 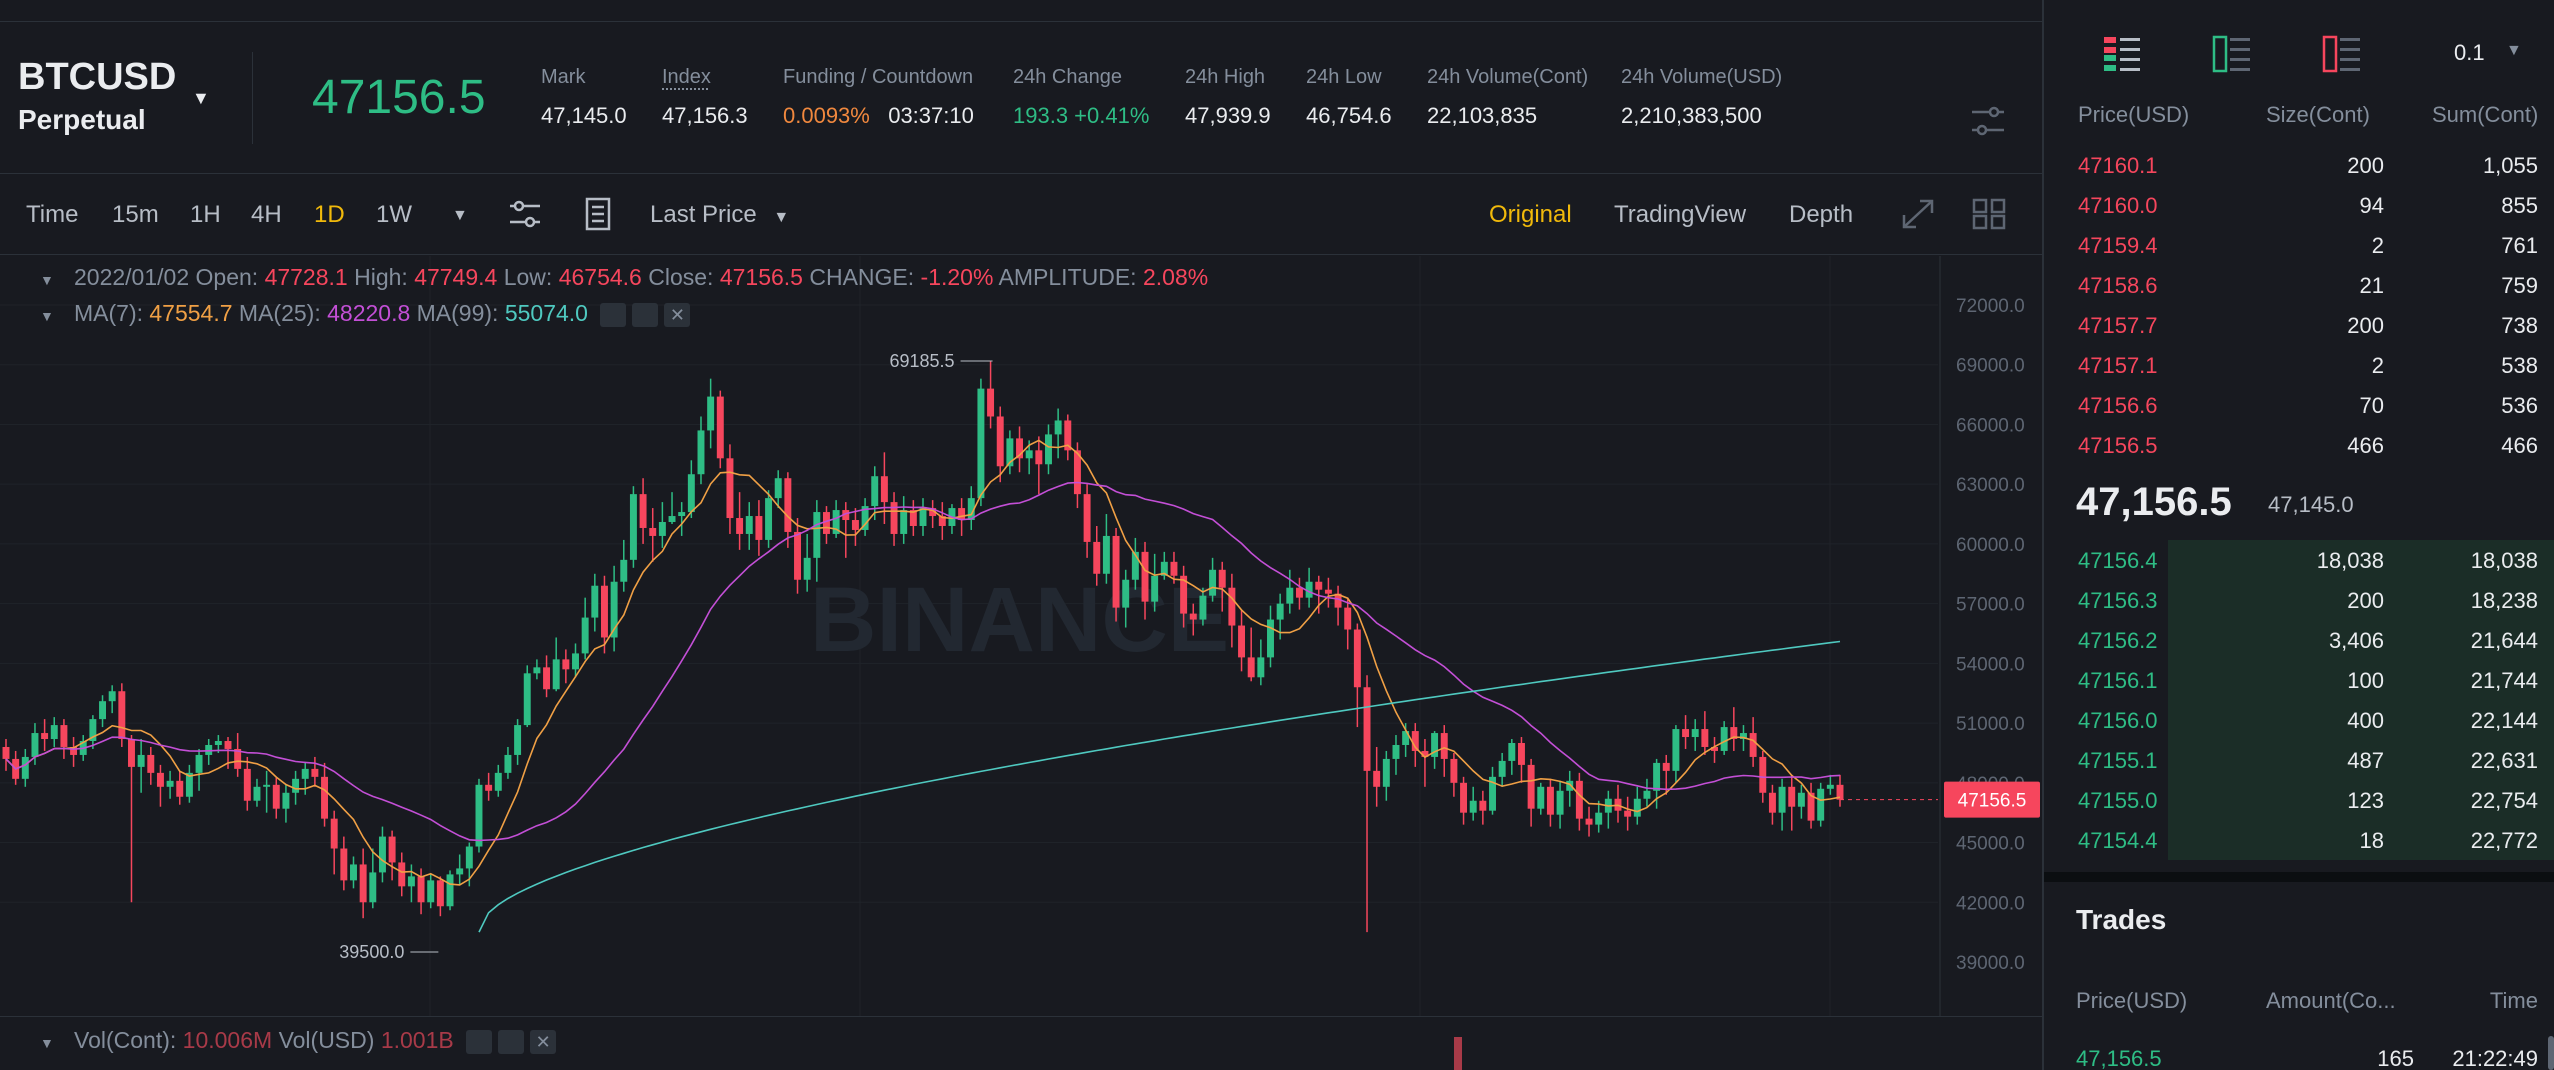 I want to click on legend-close: 47156.5, so click(x=761, y=277).